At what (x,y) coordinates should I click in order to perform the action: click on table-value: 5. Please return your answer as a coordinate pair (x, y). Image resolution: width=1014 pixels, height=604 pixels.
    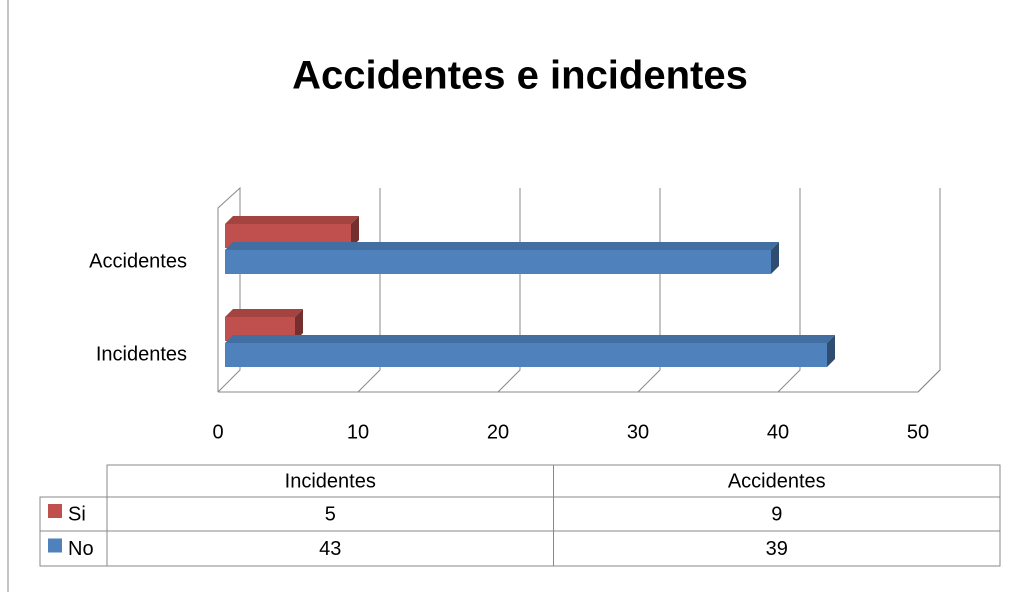
    Looking at the image, I should click on (330, 514).